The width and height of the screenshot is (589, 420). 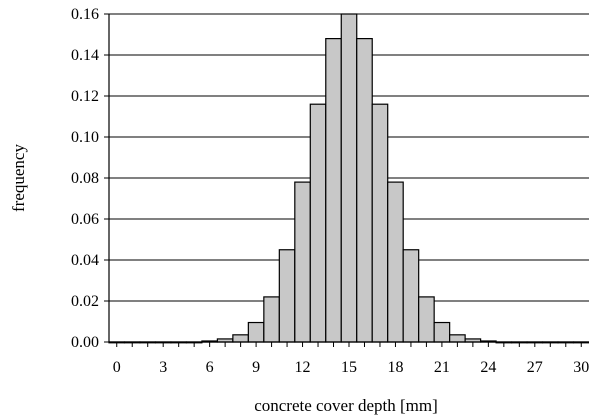 What do you see at coordinates (85, 96) in the screenshot?
I see `y-tick-label: 0.12` at bounding box center [85, 96].